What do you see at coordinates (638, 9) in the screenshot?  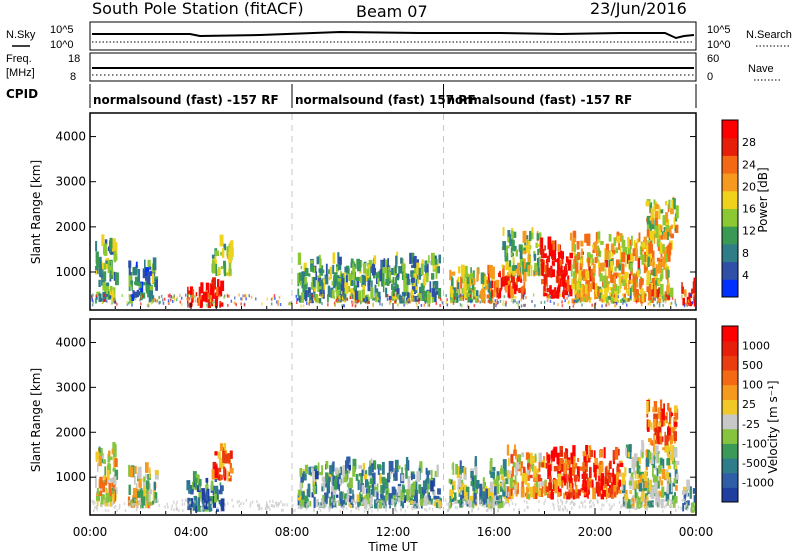 I see `date-label: 23/Jun/2016` at bounding box center [638, 9].